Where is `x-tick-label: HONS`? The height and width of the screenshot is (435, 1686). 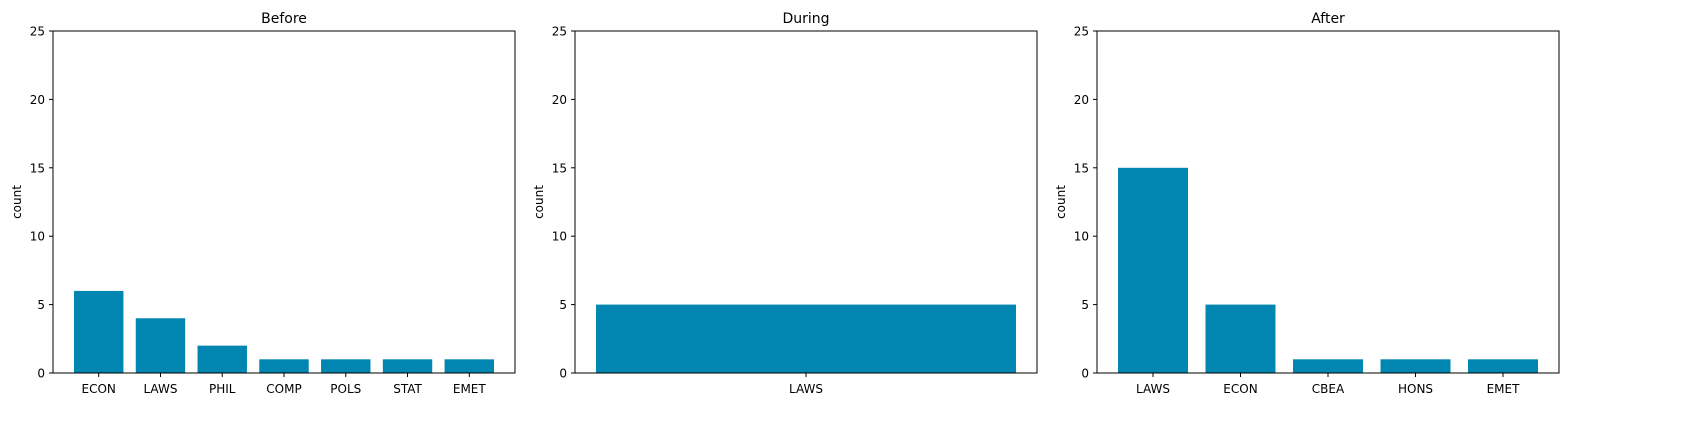 x-tick-label: HONS is located at coordinates (1415, 389).